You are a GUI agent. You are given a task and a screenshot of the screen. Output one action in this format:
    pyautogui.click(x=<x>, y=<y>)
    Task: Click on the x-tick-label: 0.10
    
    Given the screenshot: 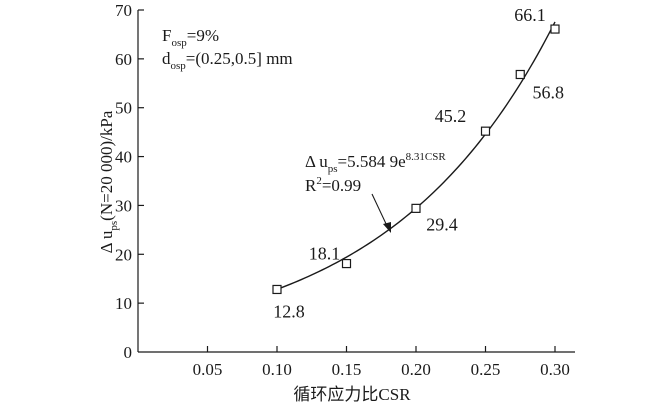 What is the action you would take?
    pyautogui.click(x=277, y=369)
    